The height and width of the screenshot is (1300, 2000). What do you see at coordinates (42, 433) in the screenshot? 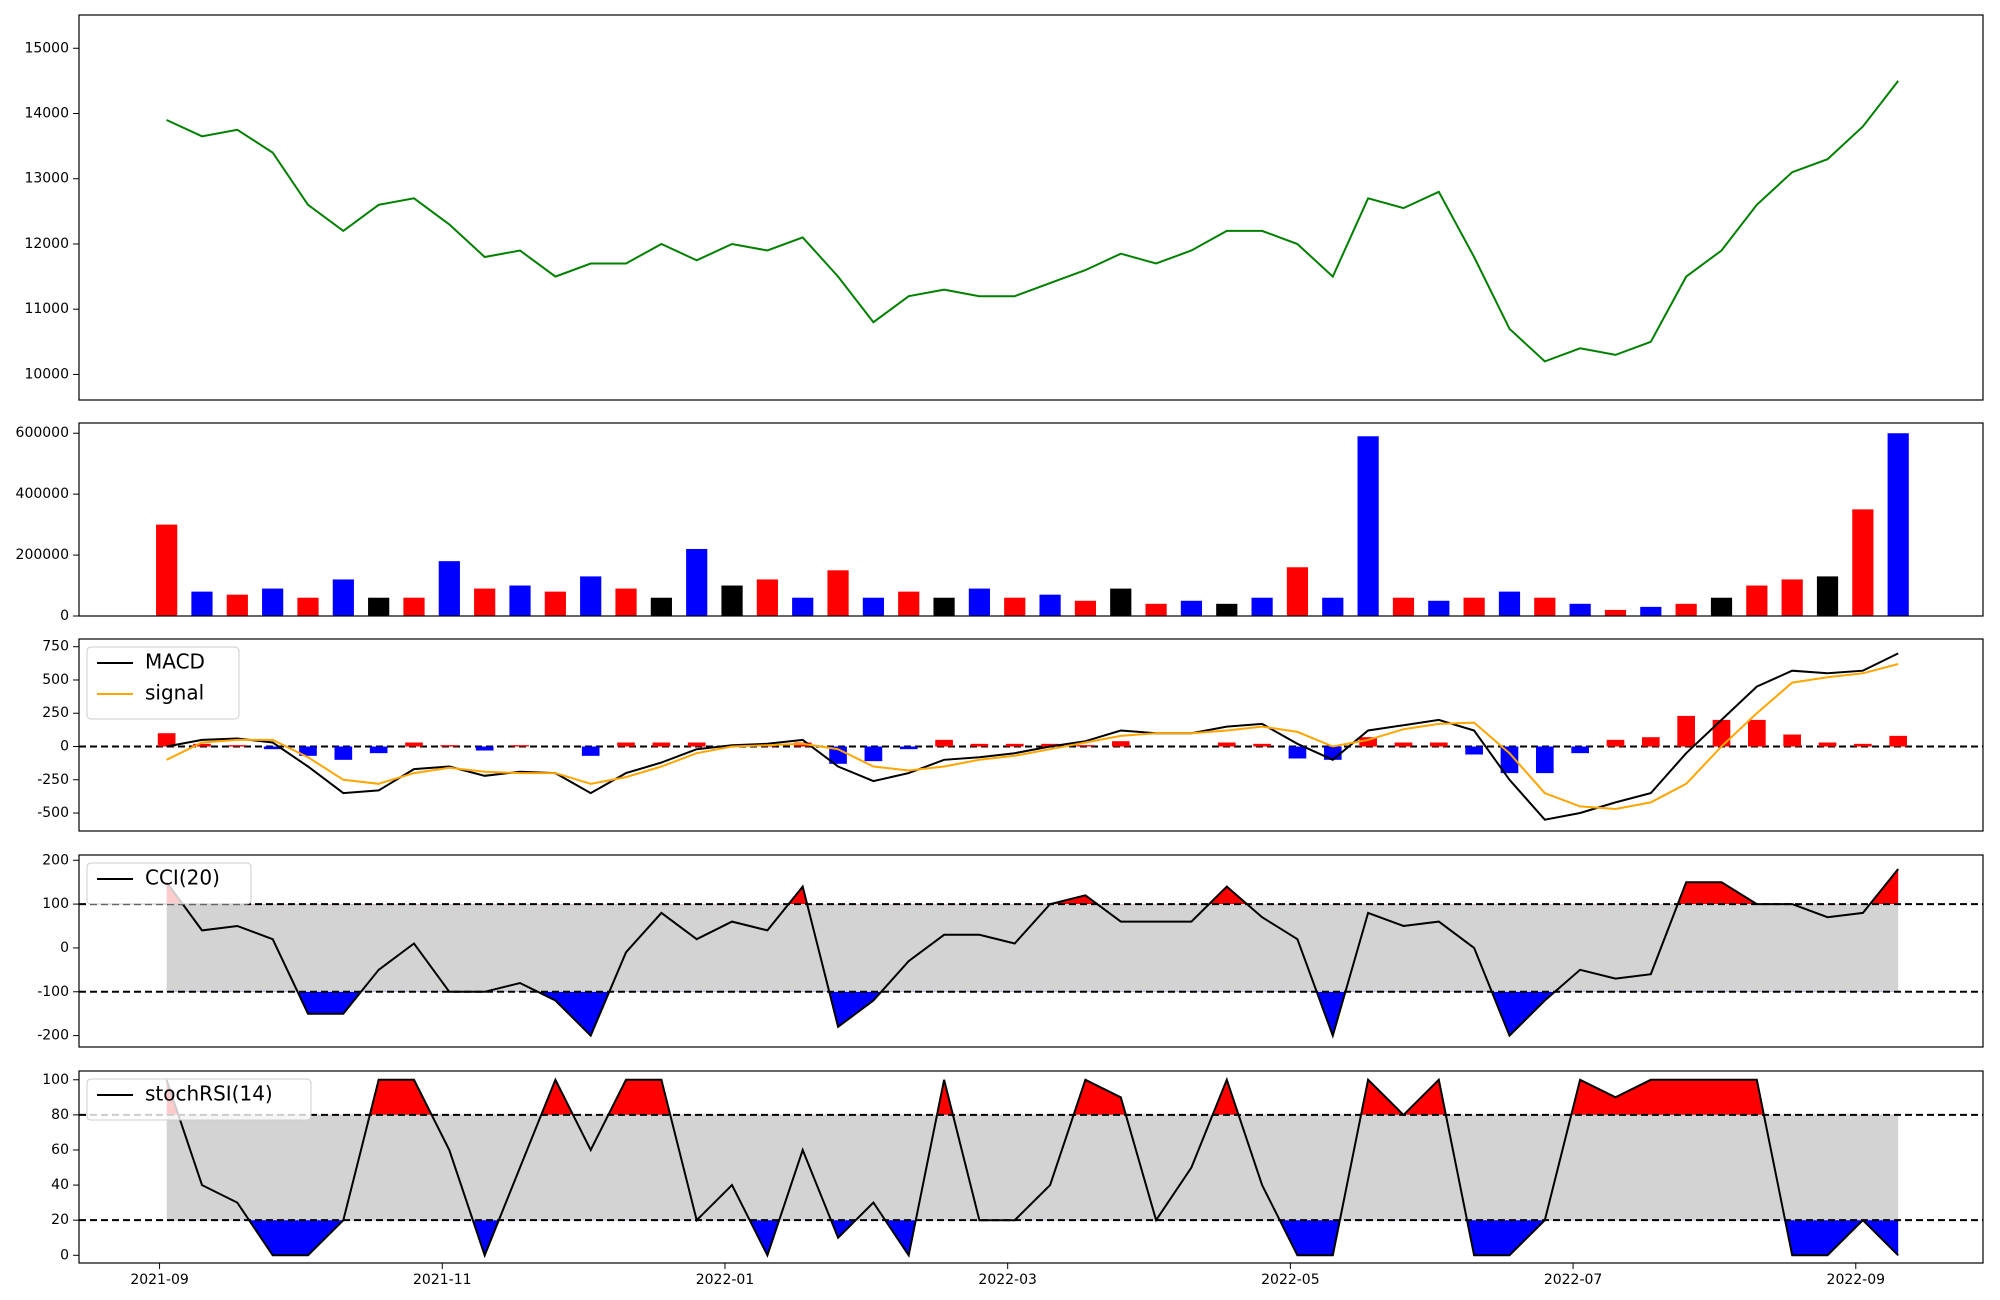
I see `y-tick-label: 600000` at bounding box center [42, 433].